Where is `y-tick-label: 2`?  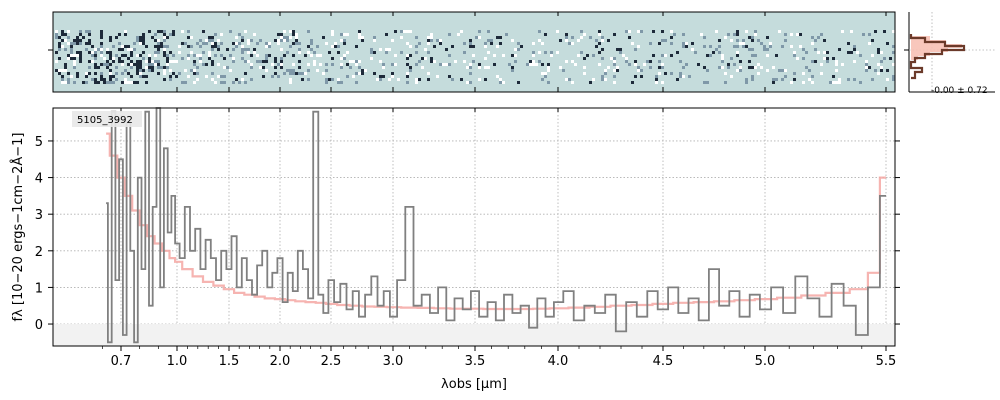 y-tick-label: 2 is located at coordinates (39, 252).